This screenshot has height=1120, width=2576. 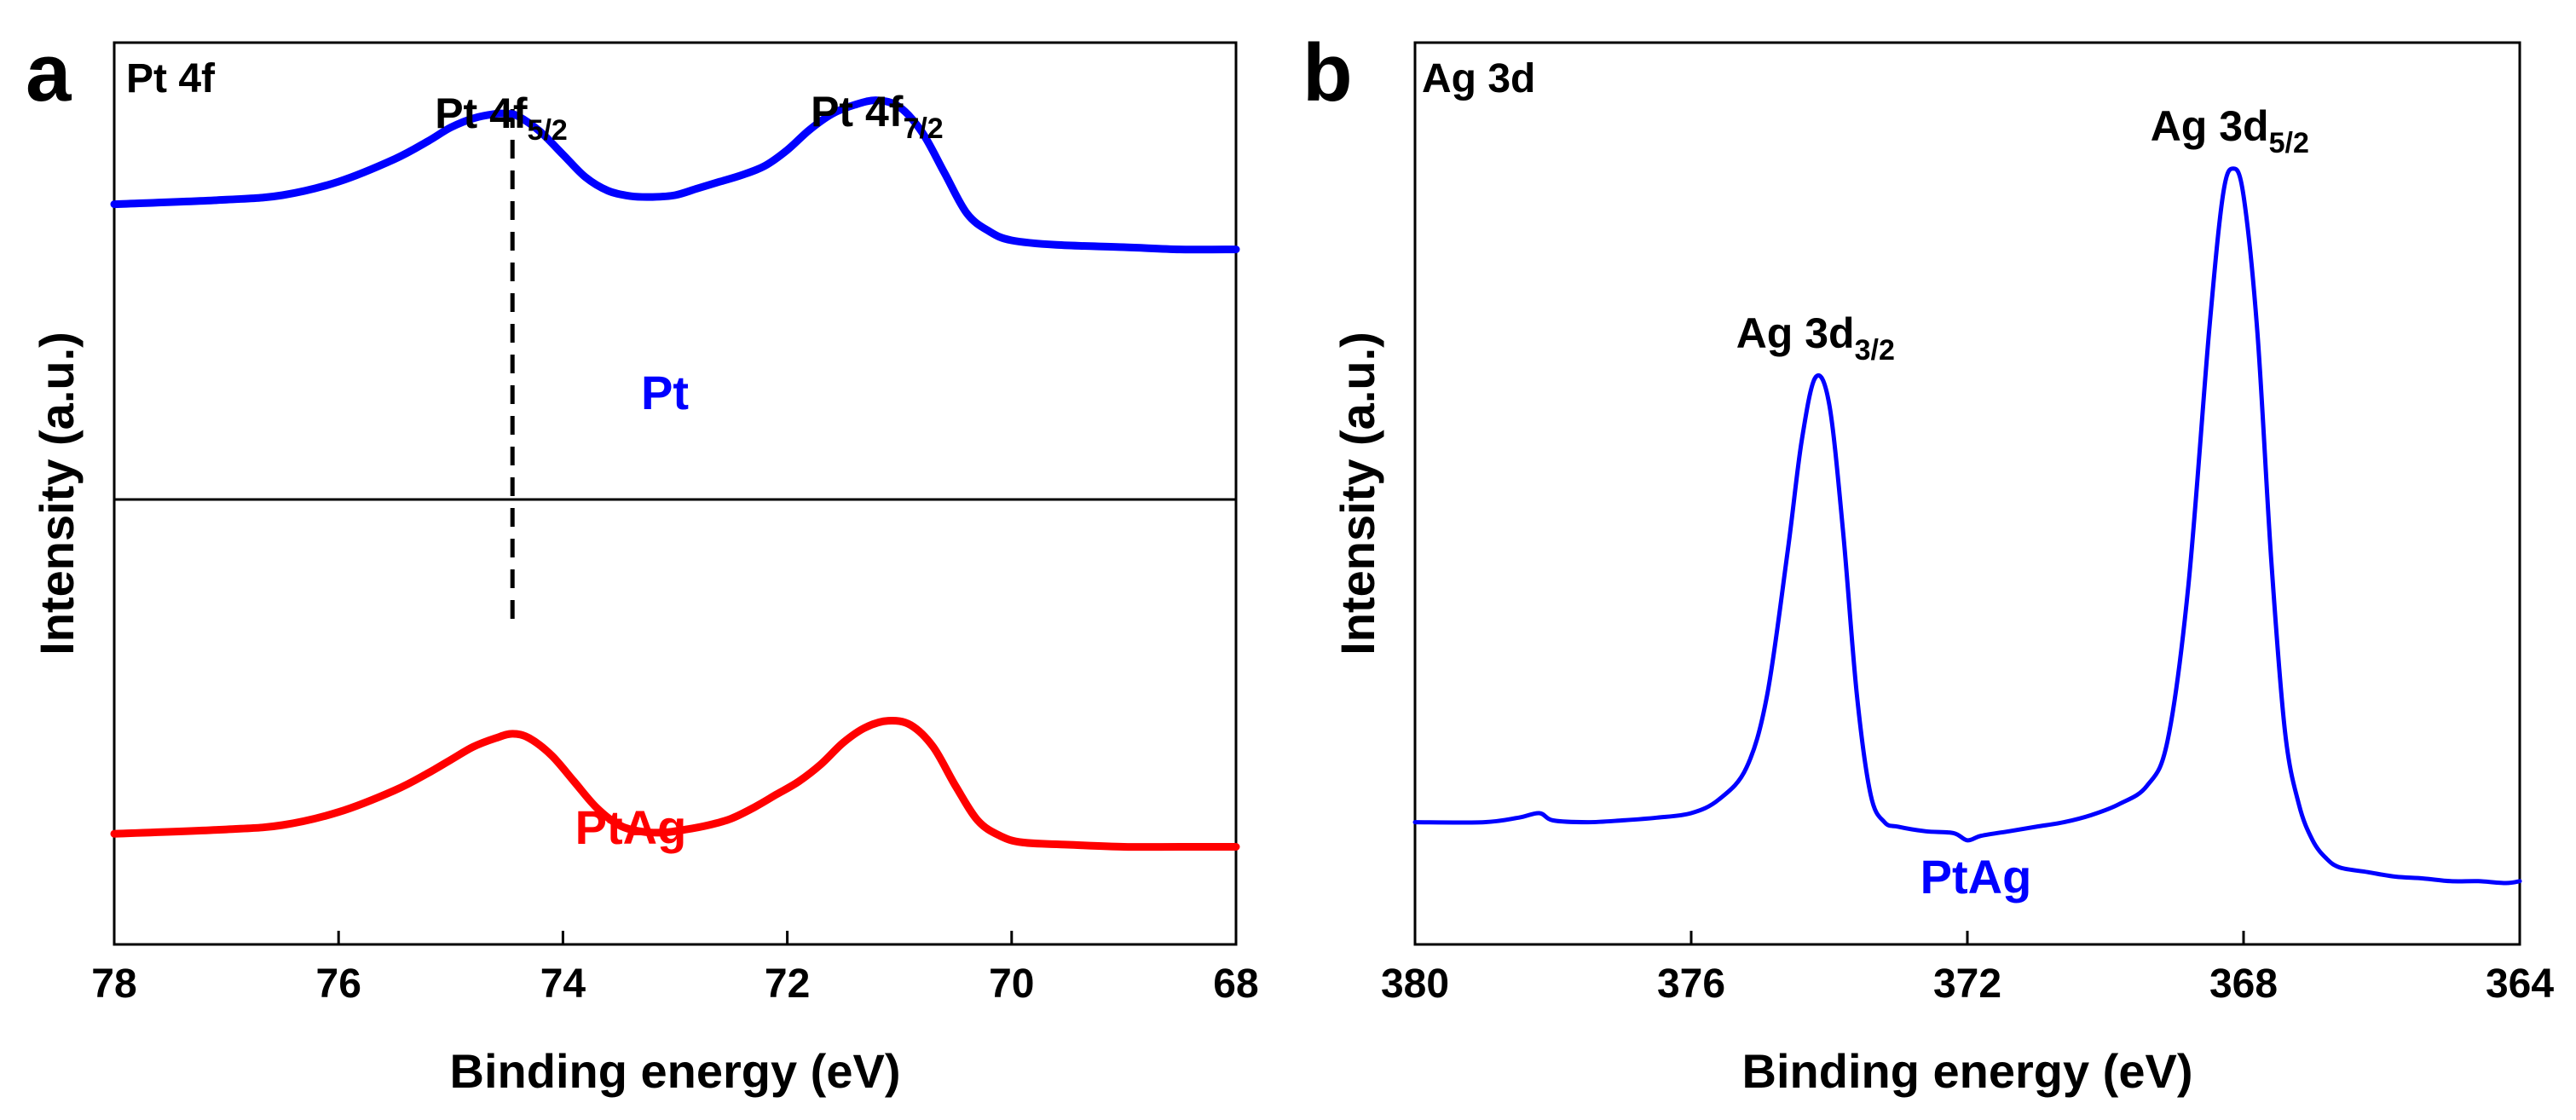 I want to click on ag-3d52-annotation: Ag 3d5/2, so click(x=2230, y=130).